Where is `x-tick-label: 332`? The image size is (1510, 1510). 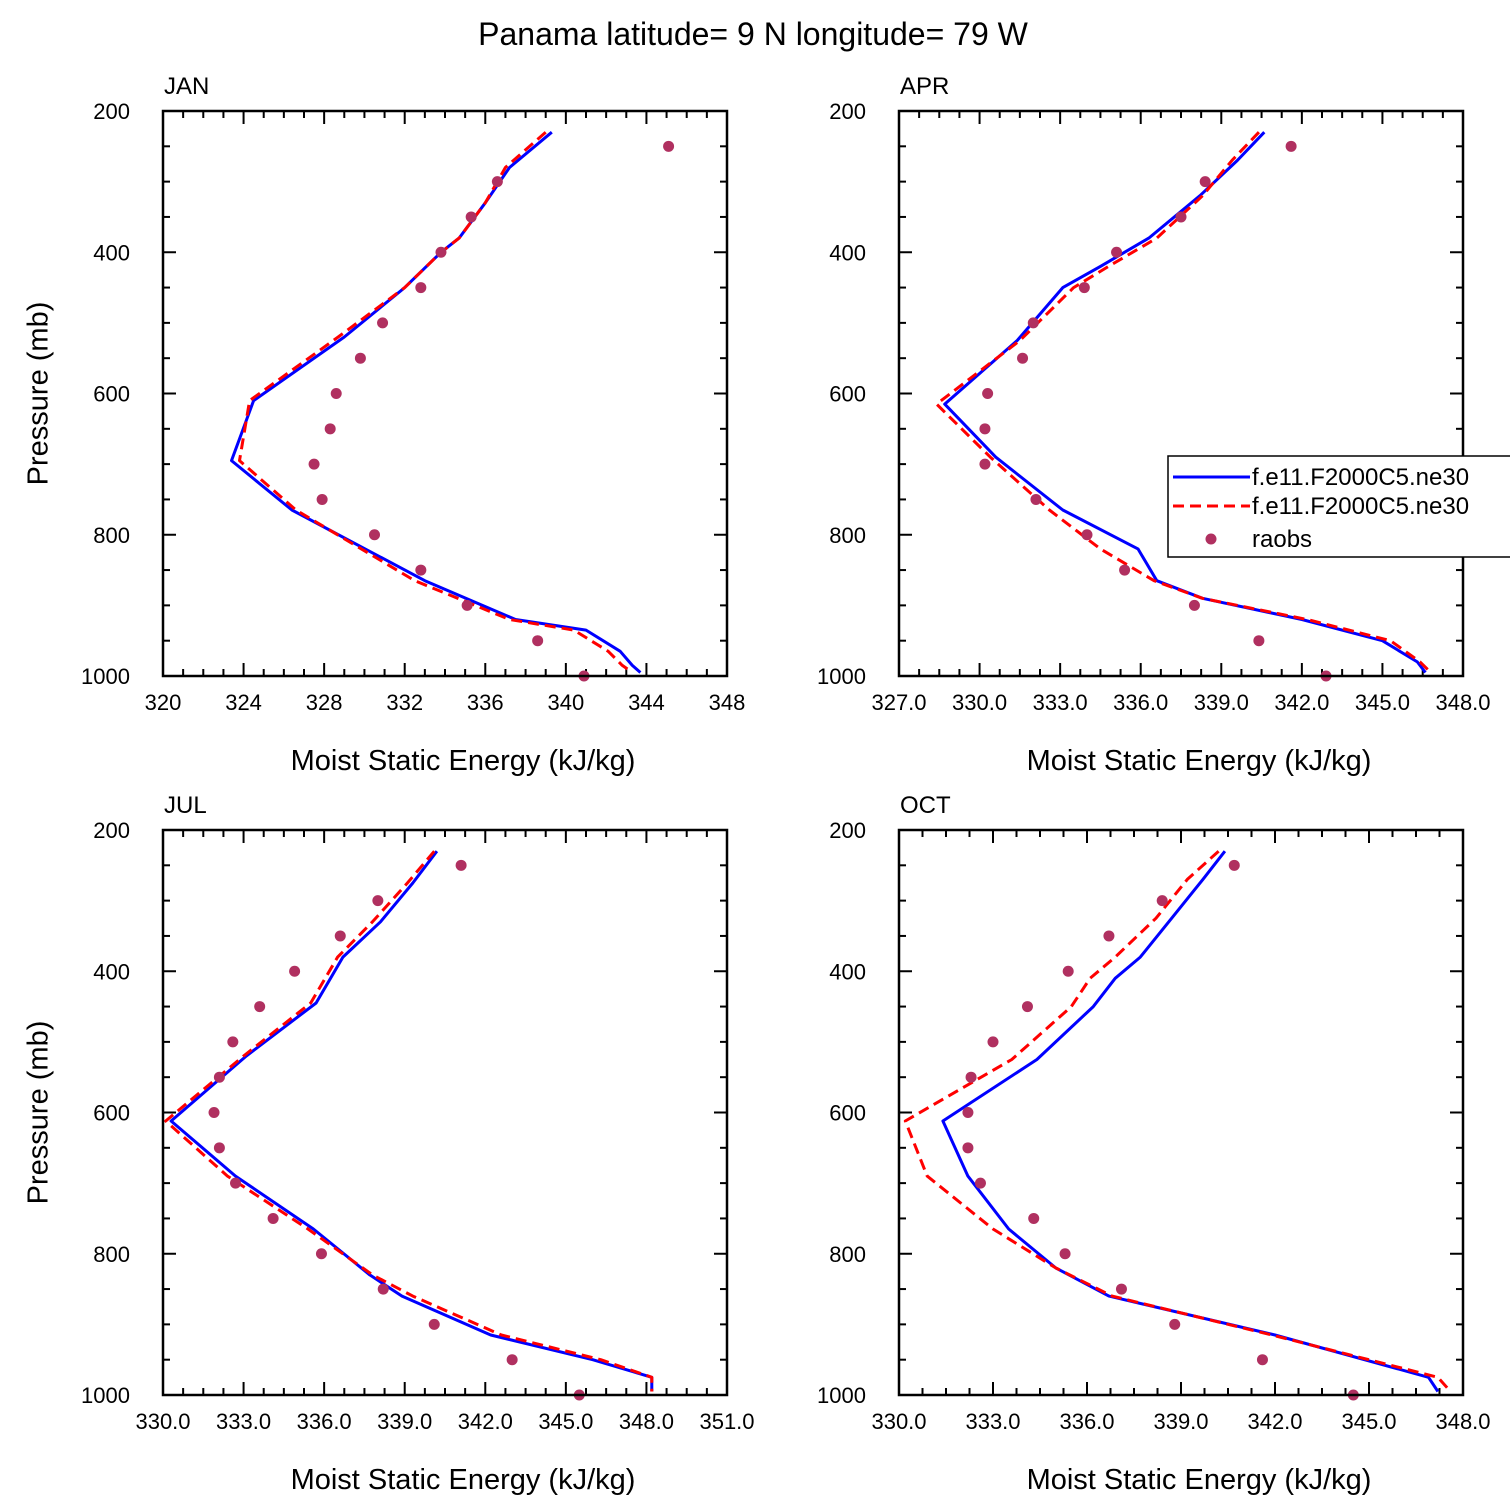
x-tick-label: 332 is located at coordinates (404, 702).